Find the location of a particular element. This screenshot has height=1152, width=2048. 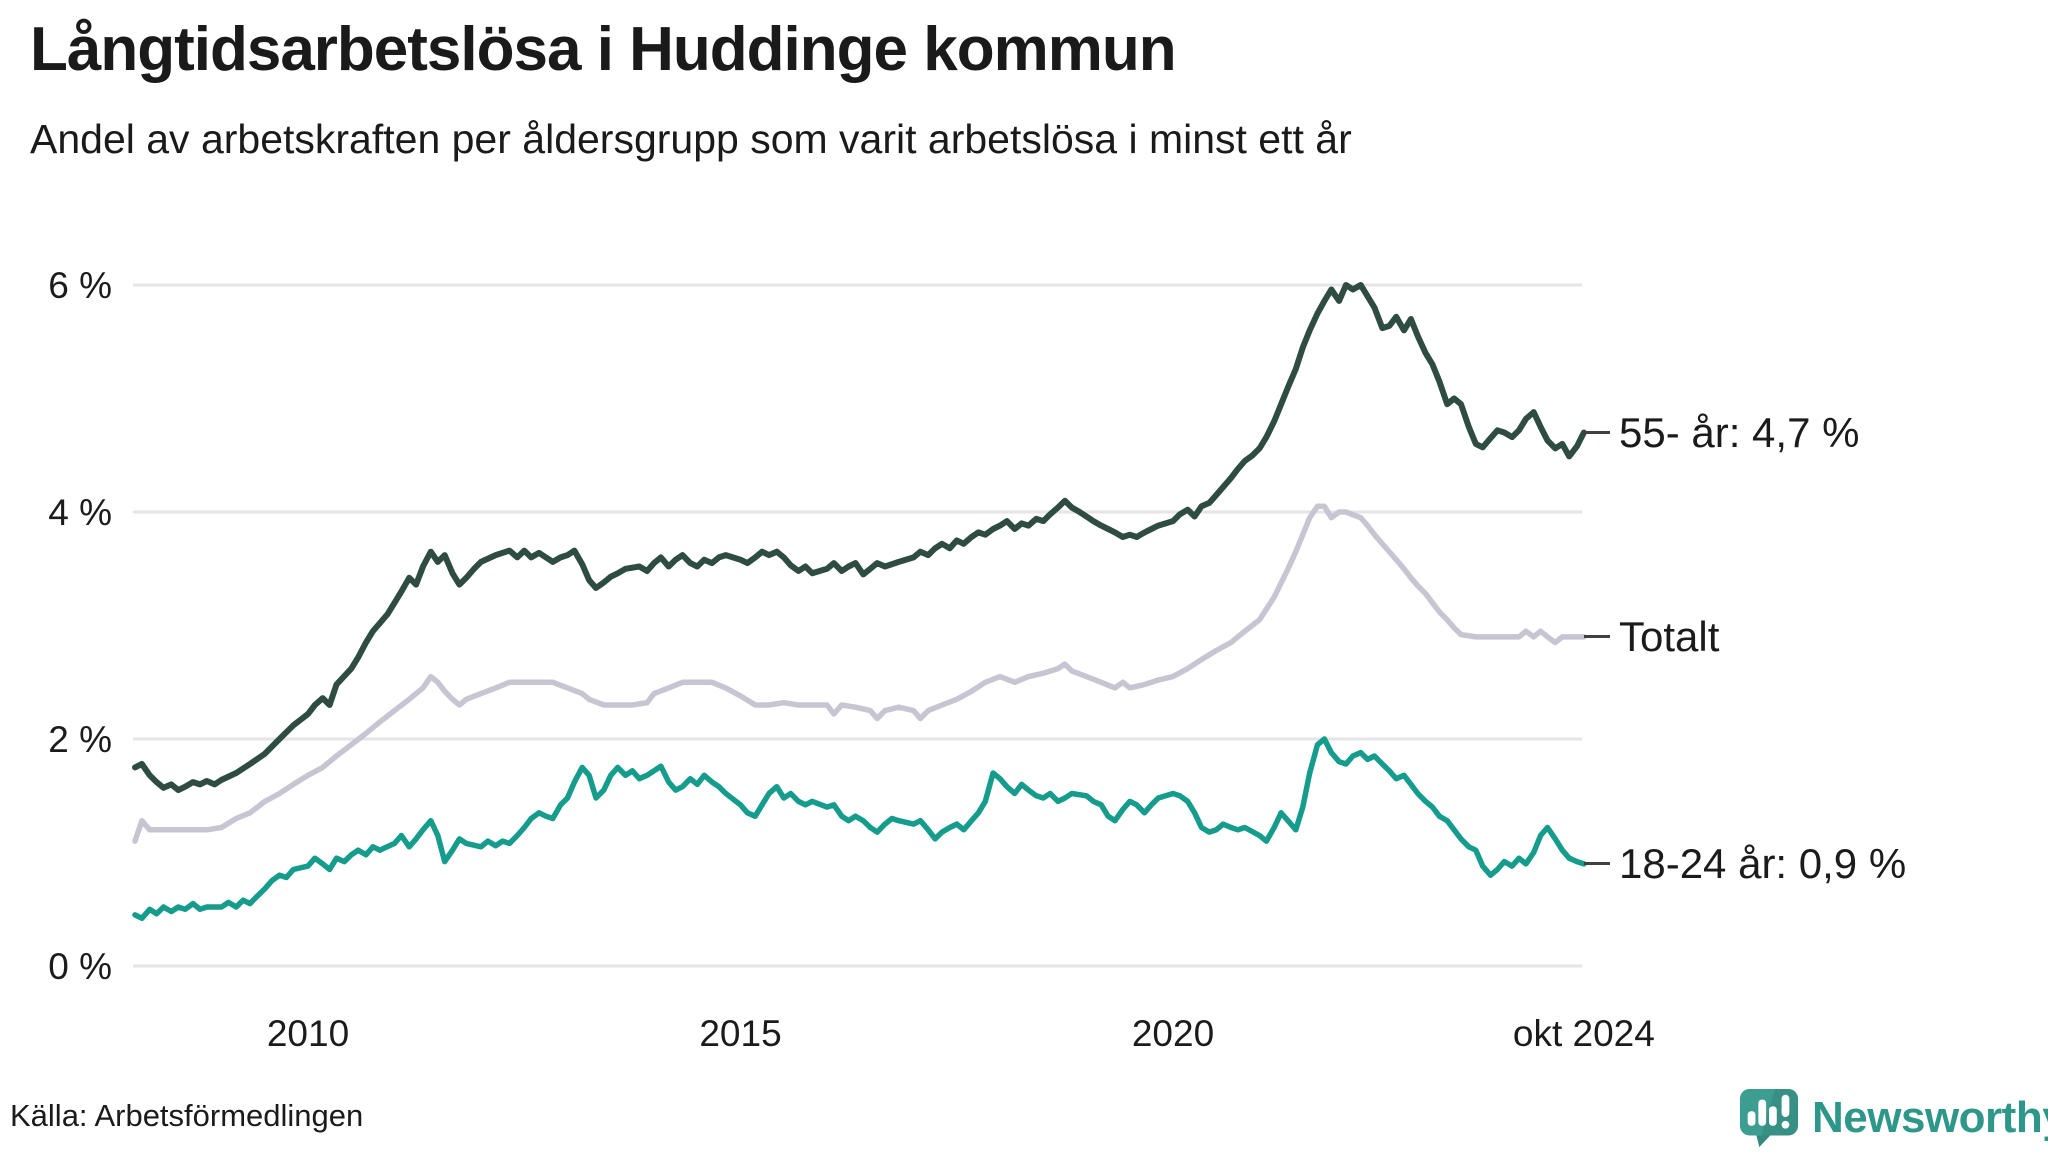

x-axis-tick-label: 2020 is located at coordinates (1173, 1033).